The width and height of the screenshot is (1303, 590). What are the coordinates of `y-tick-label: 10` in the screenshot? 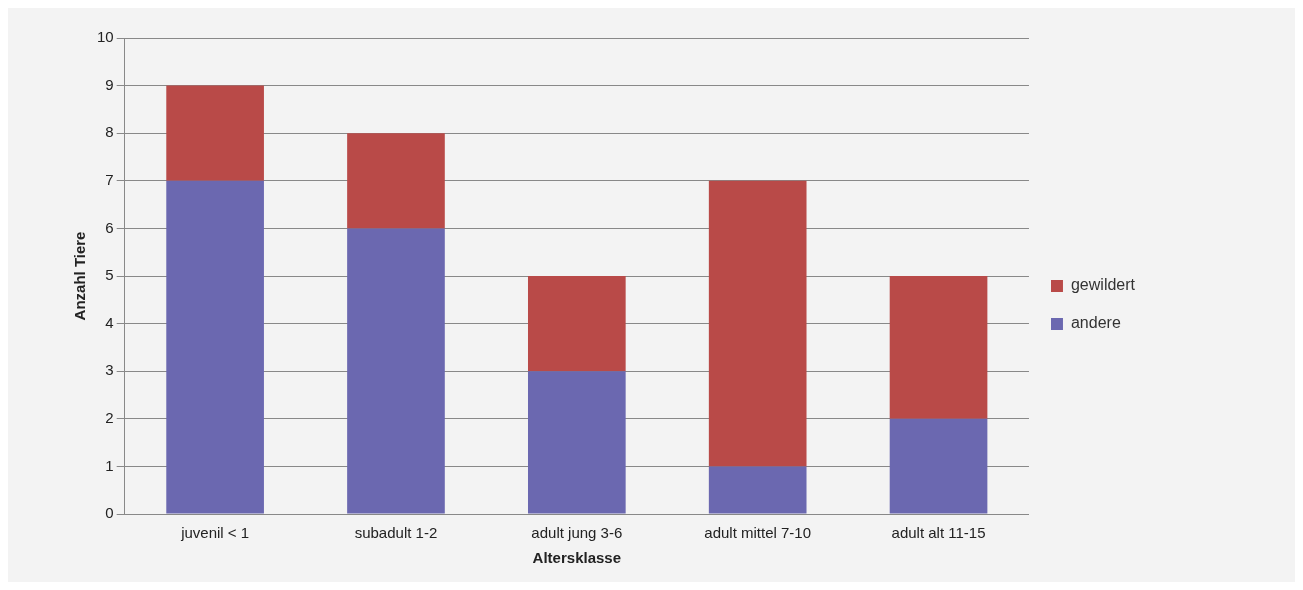 It's located at (105, 37).